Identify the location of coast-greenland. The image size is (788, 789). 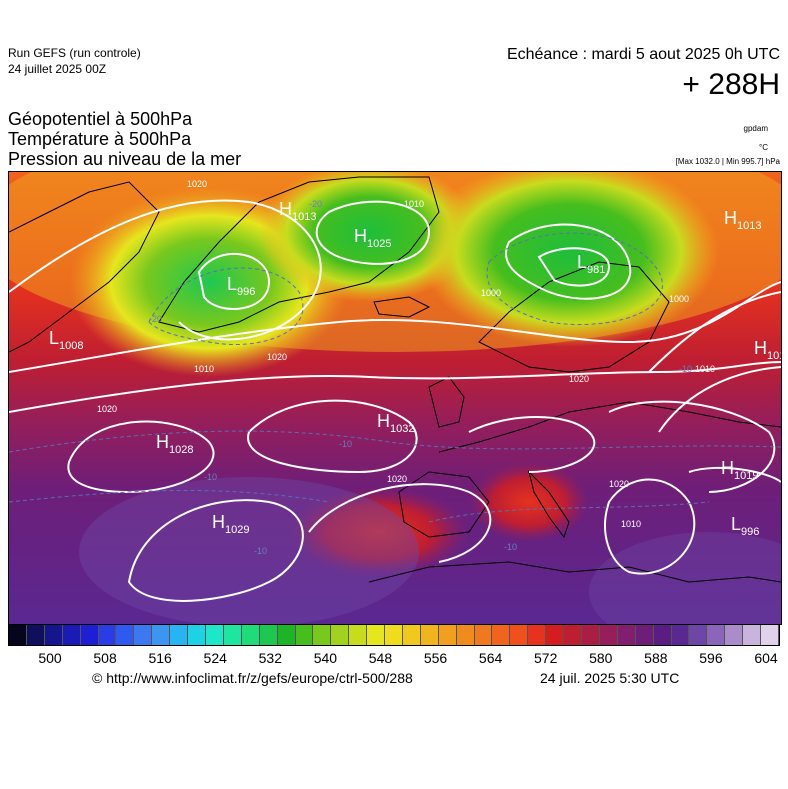
(299, 254).